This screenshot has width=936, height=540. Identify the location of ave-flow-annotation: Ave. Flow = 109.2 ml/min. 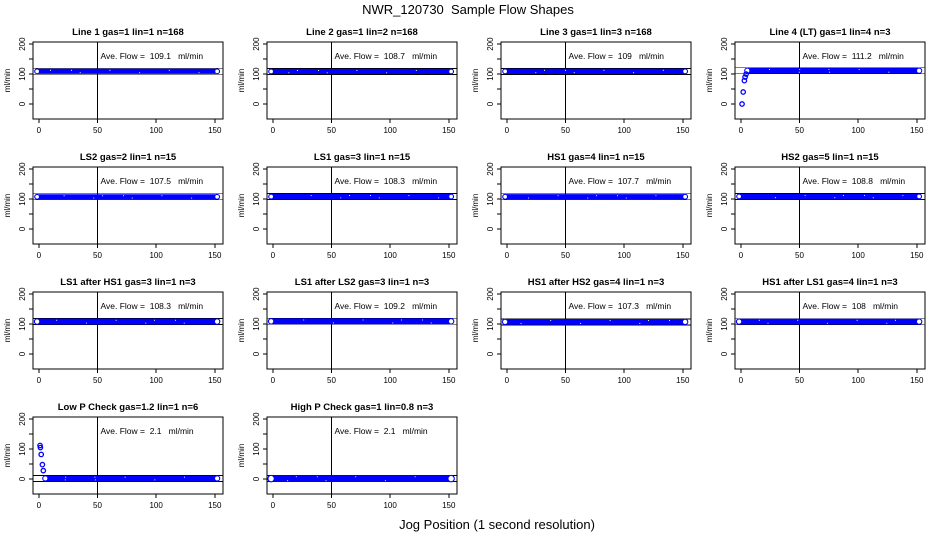
(386, 306).